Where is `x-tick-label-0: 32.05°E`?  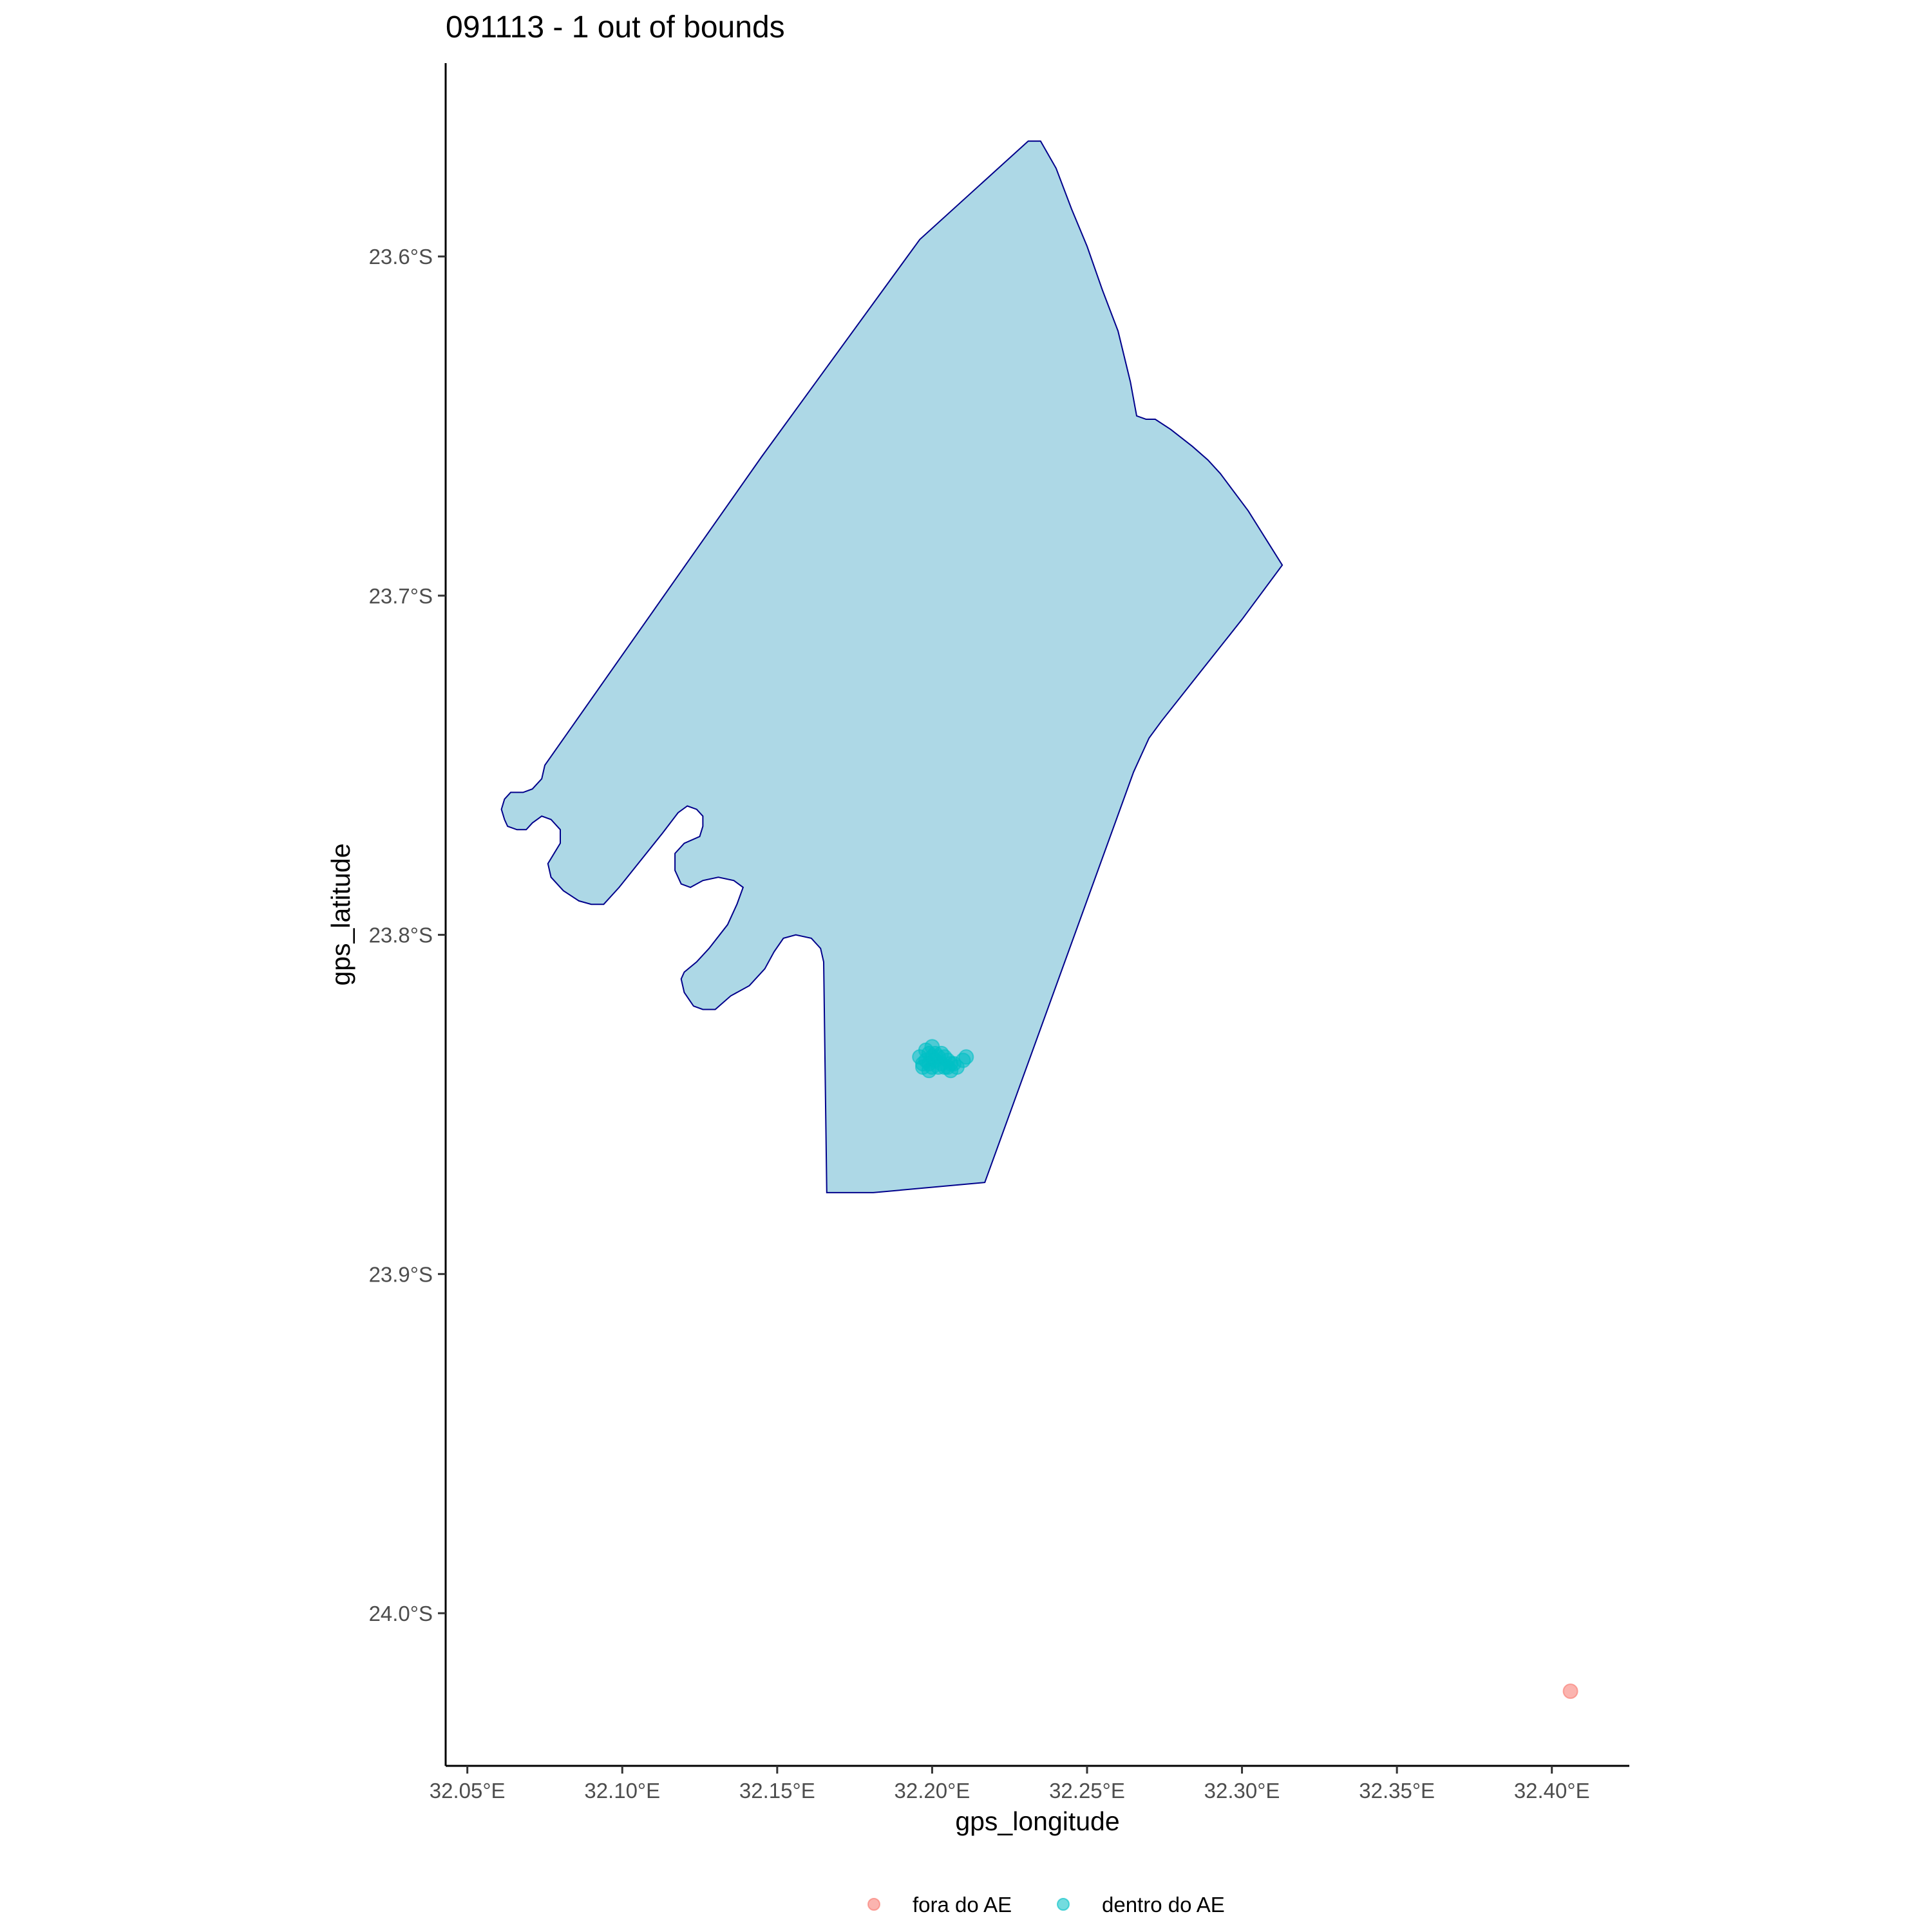 x-tick-label-0: 32.05°E is located at coordinates (468, 1791).